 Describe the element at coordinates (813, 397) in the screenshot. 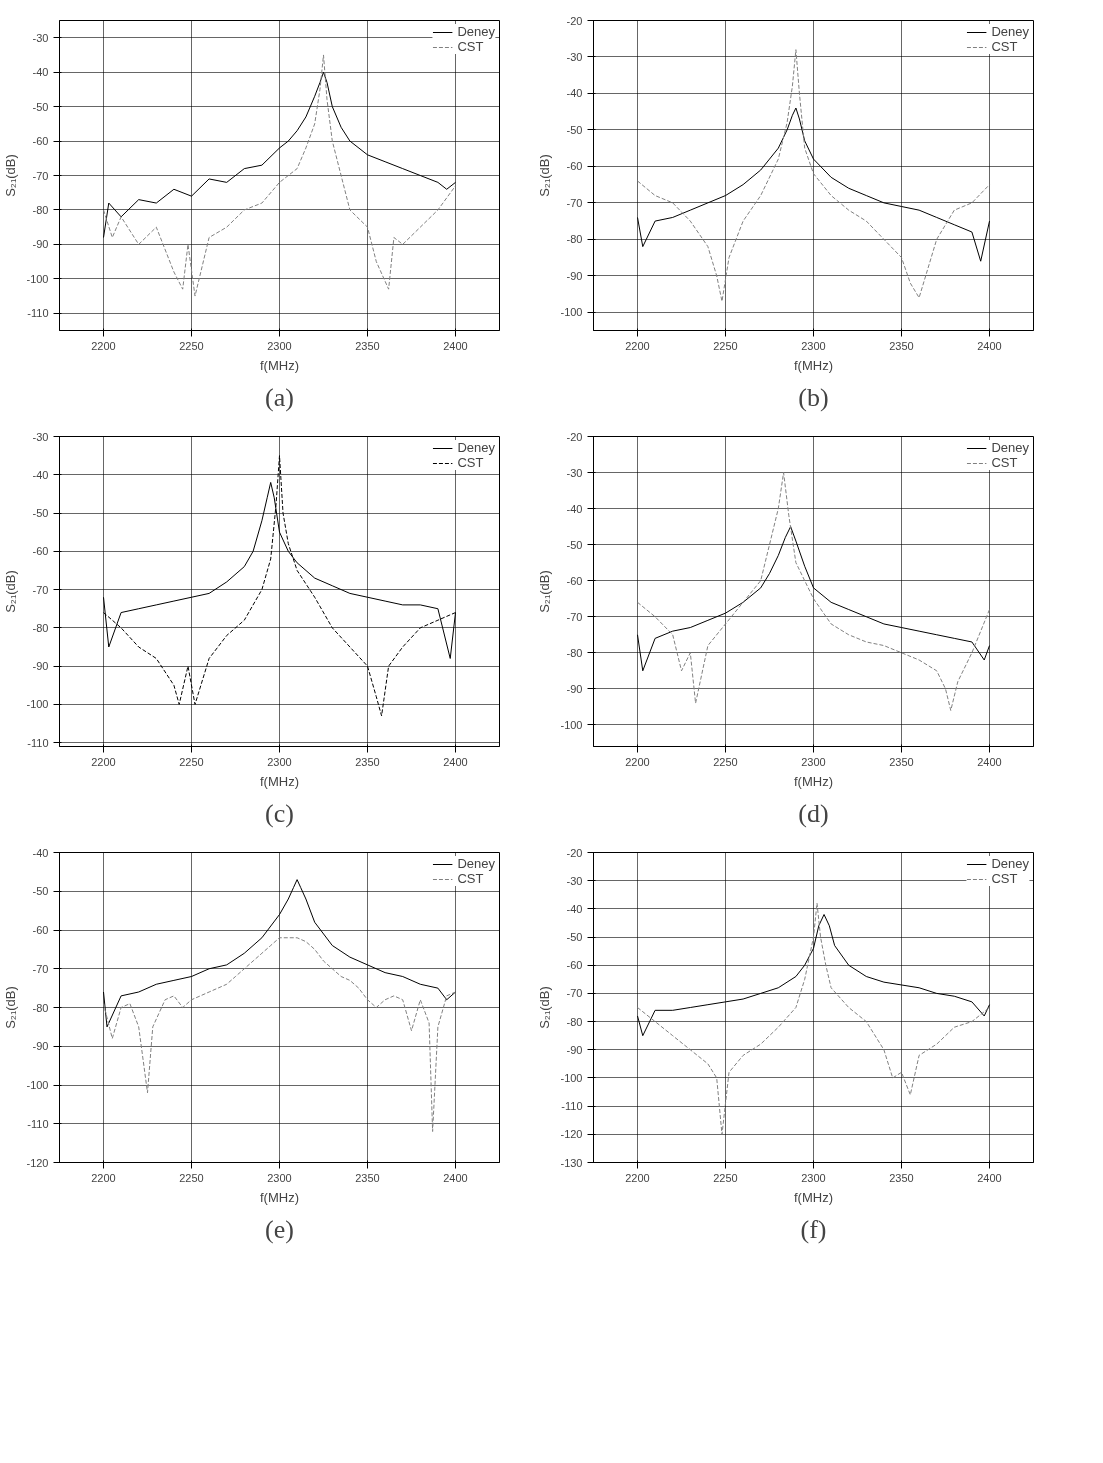

I see `text: (b)` at that location.